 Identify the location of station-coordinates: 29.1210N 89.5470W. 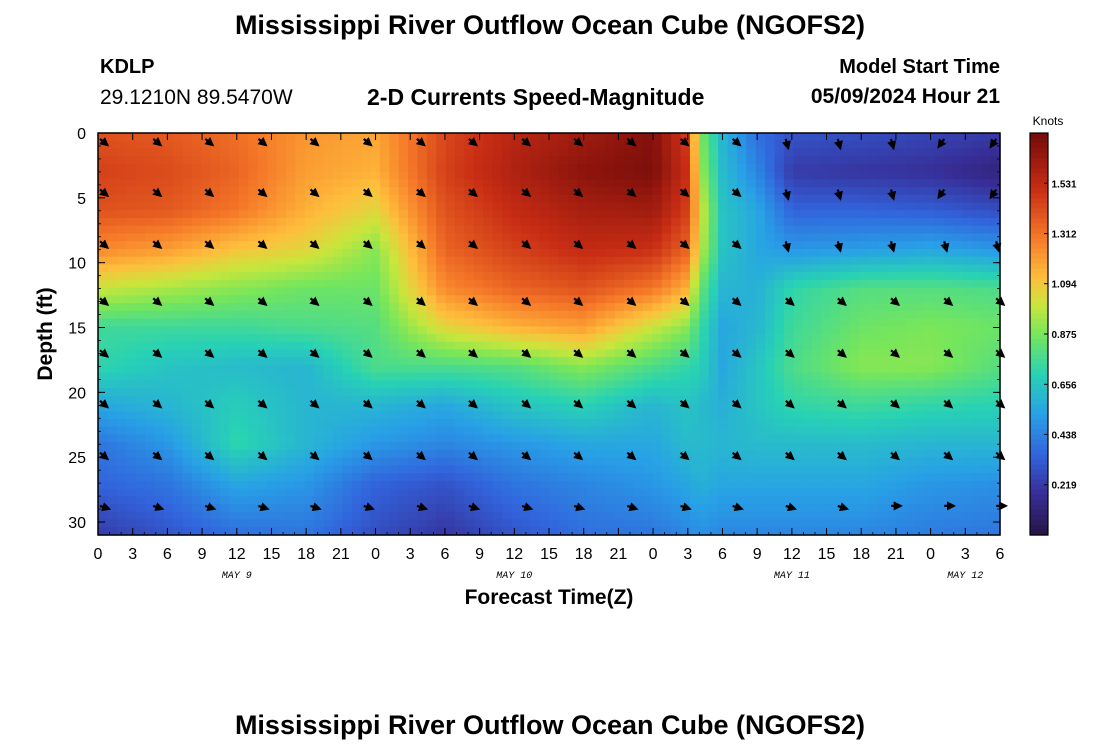
(196, 97).